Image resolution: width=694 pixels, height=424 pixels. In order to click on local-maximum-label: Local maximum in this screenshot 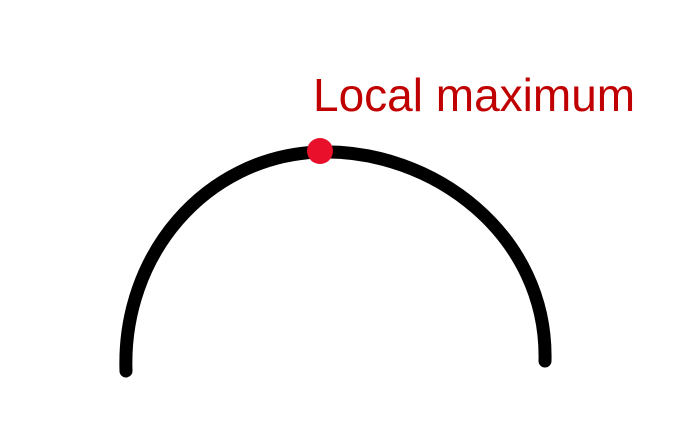, I will do `click(474, 95)`.